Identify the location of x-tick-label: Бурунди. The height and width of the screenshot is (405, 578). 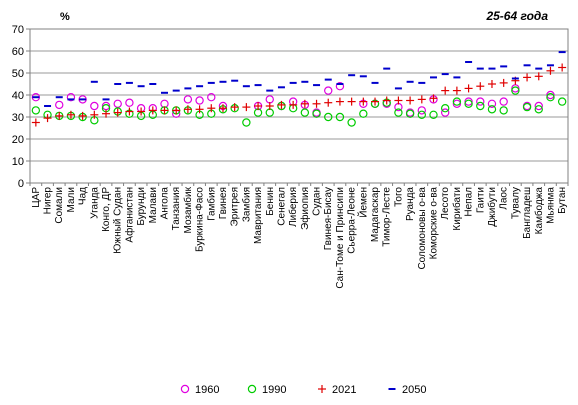
(141, 206).